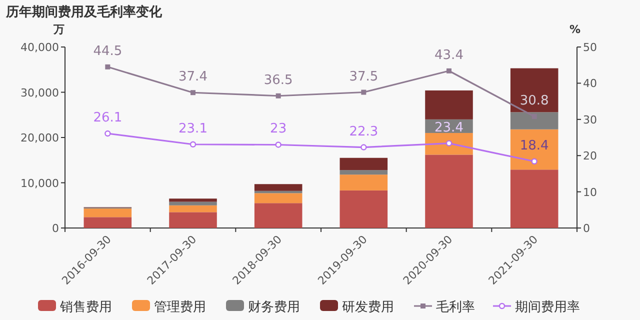 Image resolution: width=640 pixels, height=320 pixels. I want to click on legend-label: 销售费用, so click(85, 307).